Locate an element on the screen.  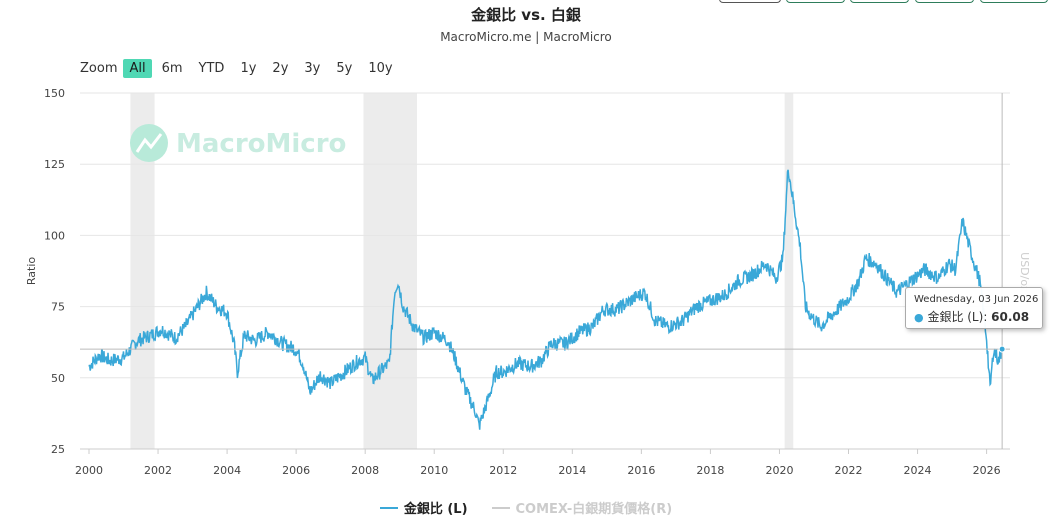
x-tick-label: 2016 is located at coordinates (641, 470).